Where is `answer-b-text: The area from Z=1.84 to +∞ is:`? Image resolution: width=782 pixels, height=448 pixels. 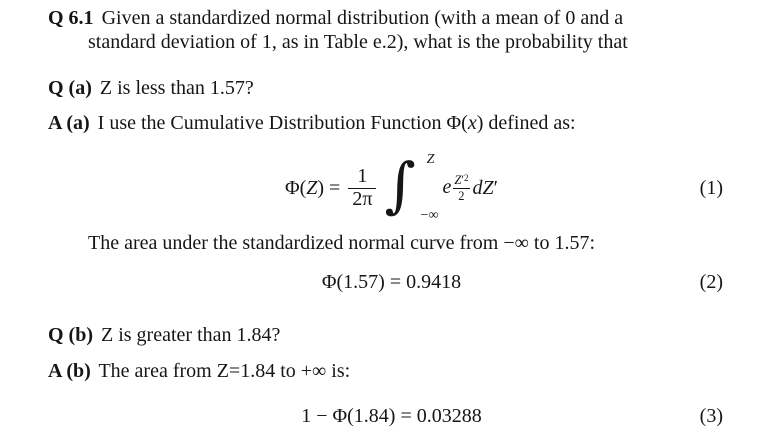
answer-b-text: The area from Z=1.84 to +∞ is: is located at coordinates (224, 371).